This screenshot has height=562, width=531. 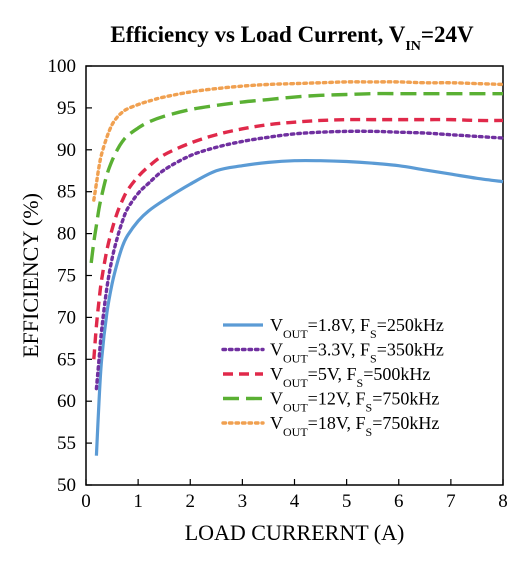 I want to click on title-main: Efficiency vs Load Current, V, so click(x=257, y=34).